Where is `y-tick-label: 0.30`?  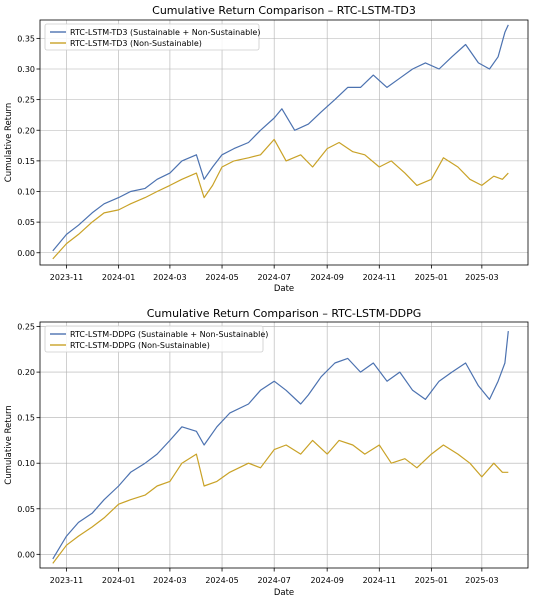 y-tick-label: 0.30 is located at coordinates (26, 69).